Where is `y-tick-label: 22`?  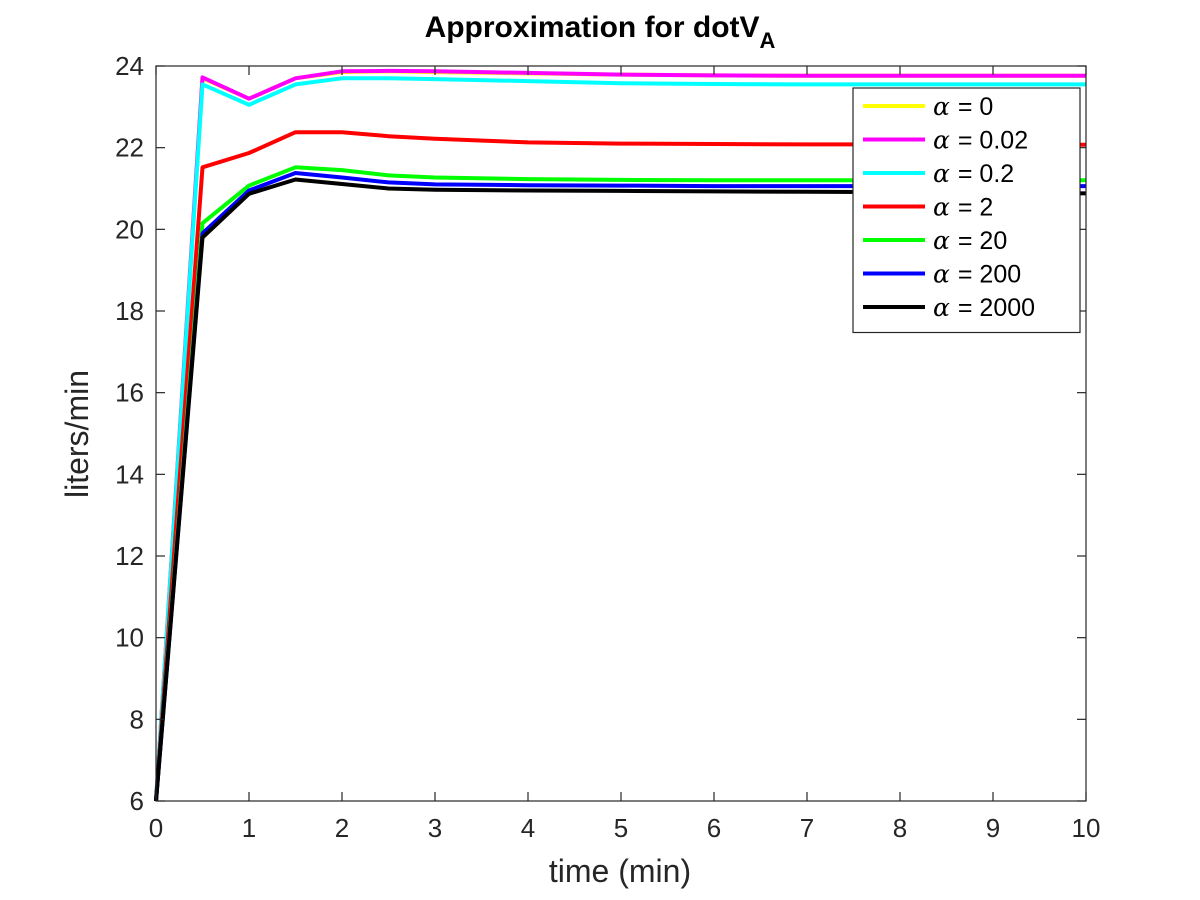 y-tick-label: 22 is located at coordinates (129, 148).